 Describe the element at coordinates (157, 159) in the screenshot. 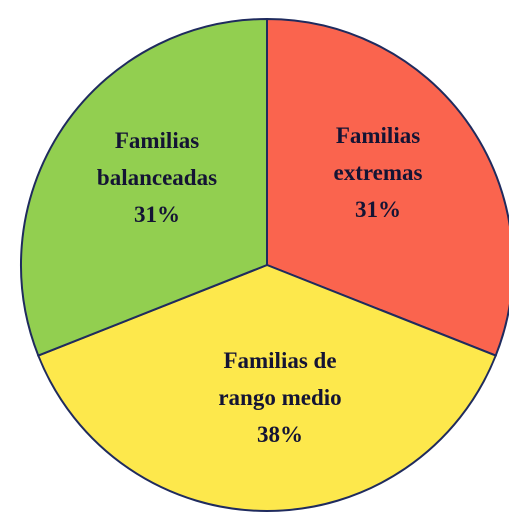

I see `category-label: Familias balanceadas` at that location.